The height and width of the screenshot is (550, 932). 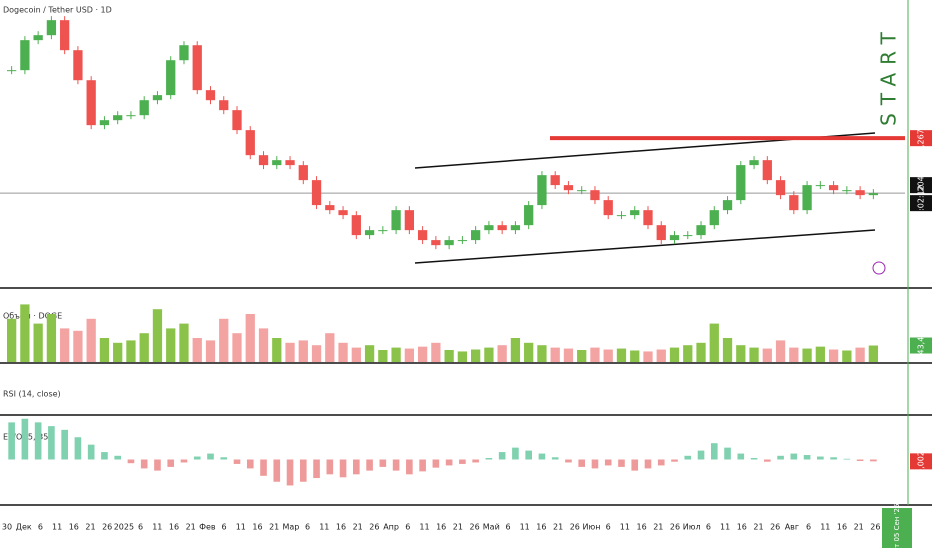 What do you see at coordinates (879, 268) in the screenshot?
I see `event-icon` at bounding box center [879, 268].